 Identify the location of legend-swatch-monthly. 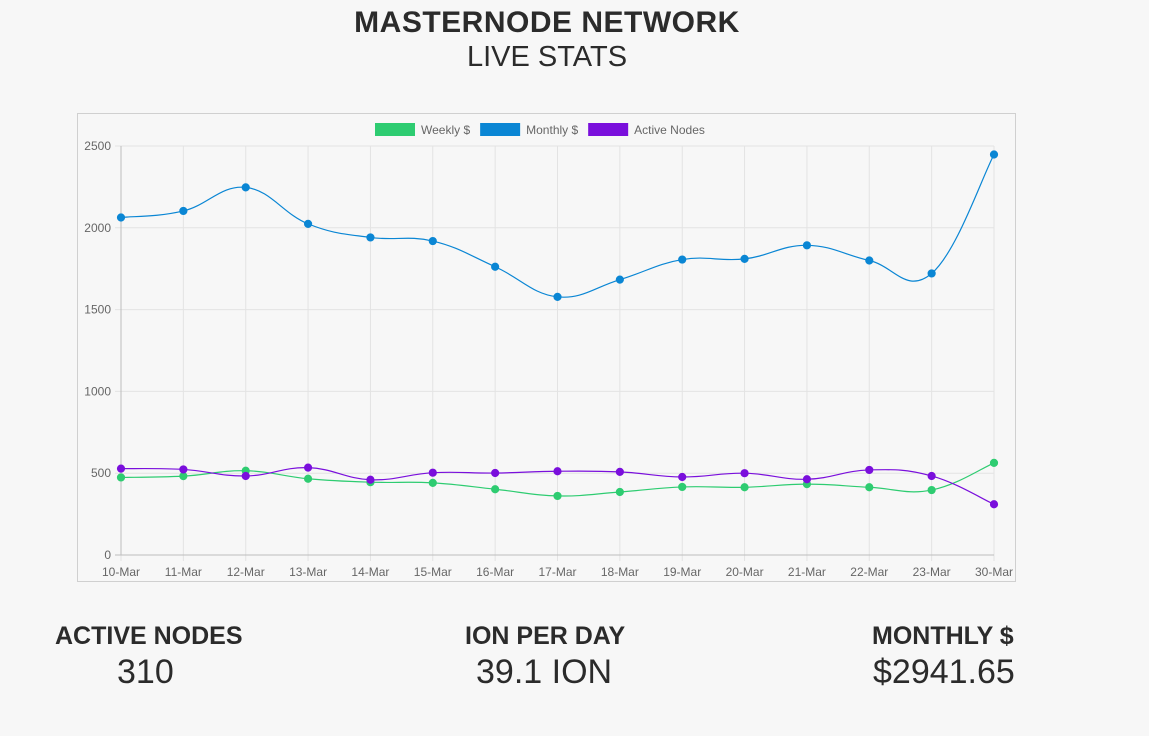
(500, 129).